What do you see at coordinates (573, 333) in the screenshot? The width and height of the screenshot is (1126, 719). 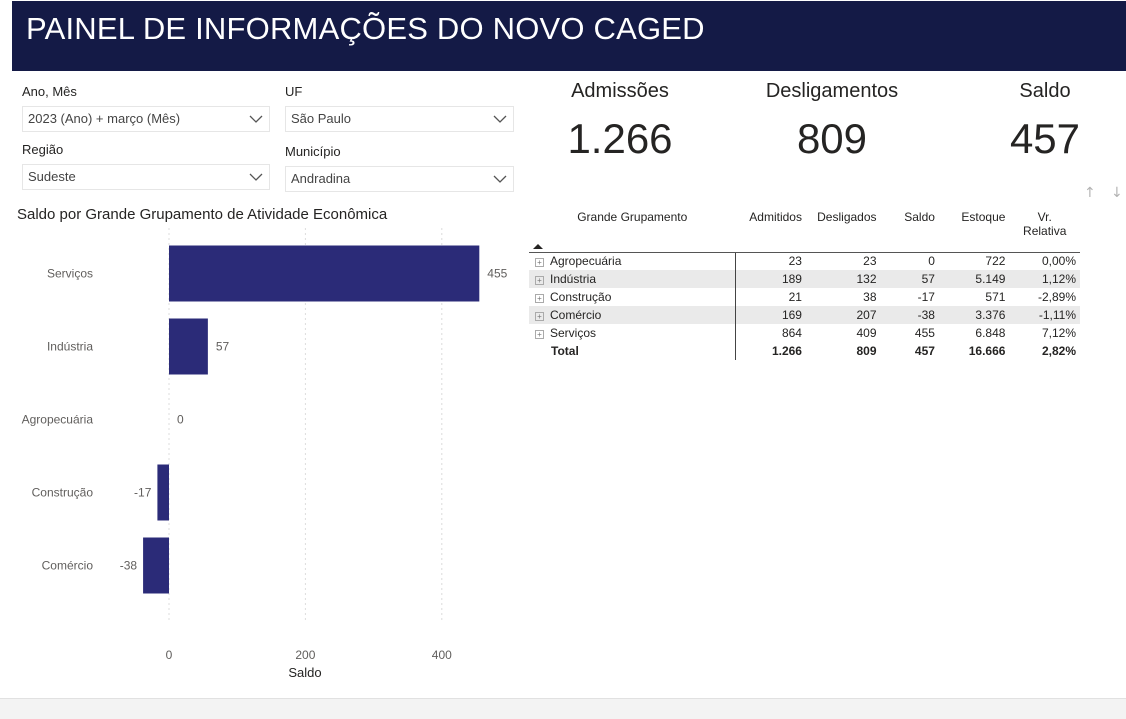 I see `cell-text: Serviços` at bounding box center [573, 333].